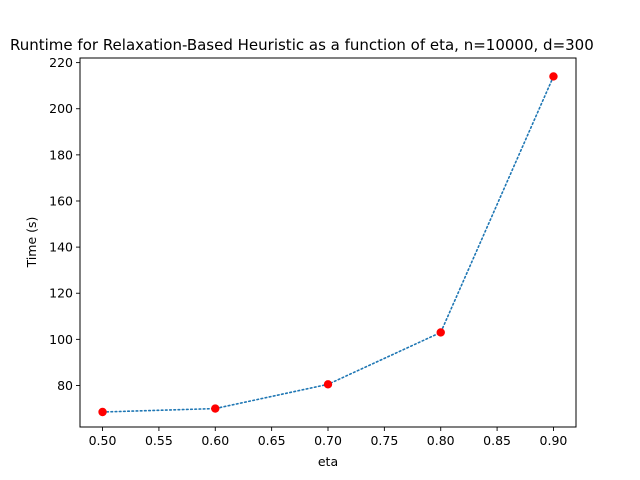  I want to click on y-tick-label: 180, so click(61, 154).